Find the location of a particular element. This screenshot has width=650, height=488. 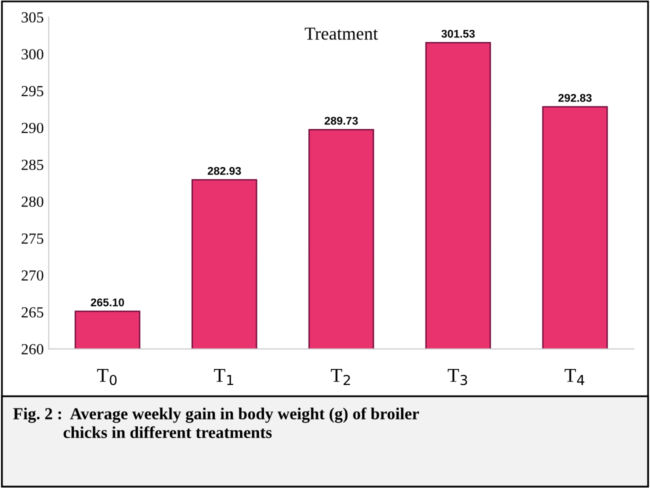

y-tick-label: 280 is located at coordinates (33, 201).